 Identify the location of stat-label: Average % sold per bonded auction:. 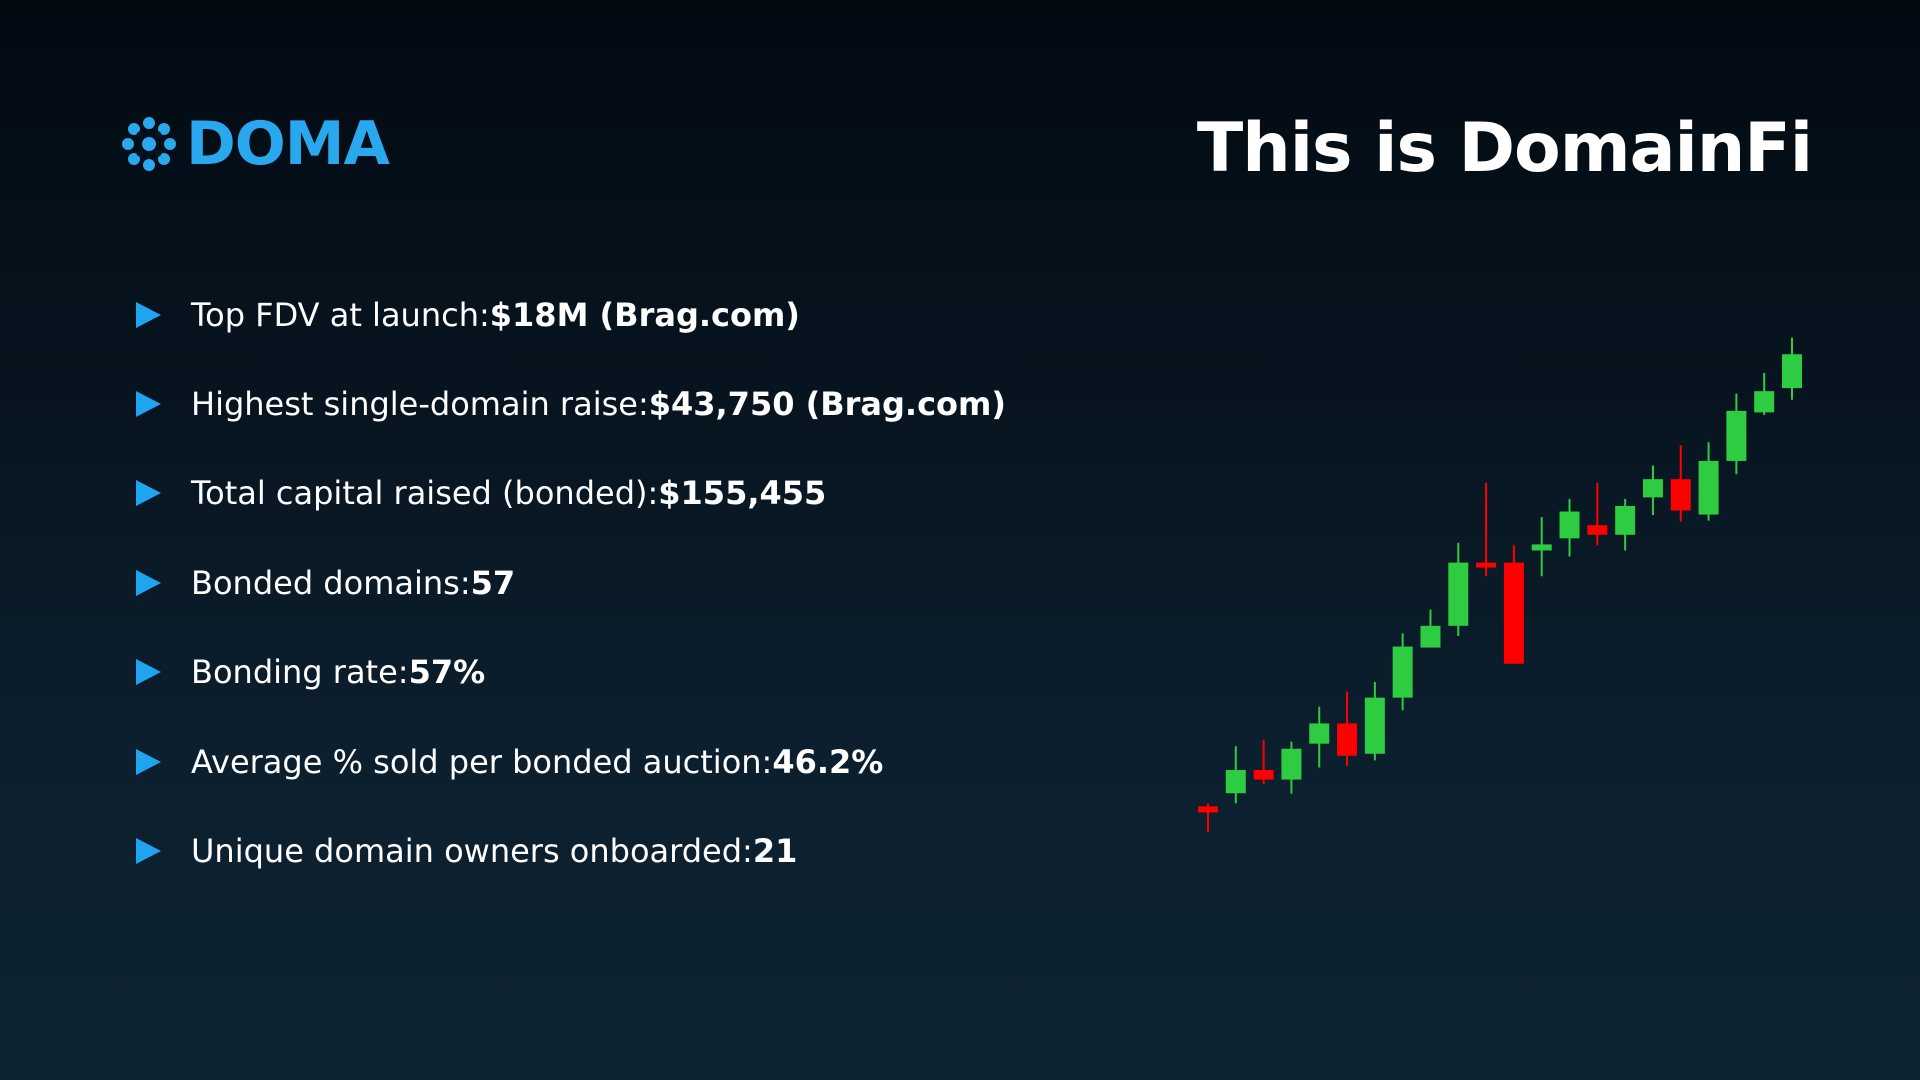
(482, 761).